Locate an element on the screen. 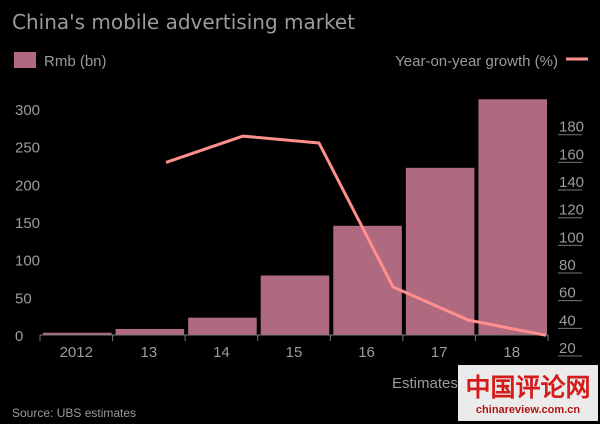 The width and height of the screenshot is (600, 424). right-y-tick-label: 100 is located at coordinates (571, 237).